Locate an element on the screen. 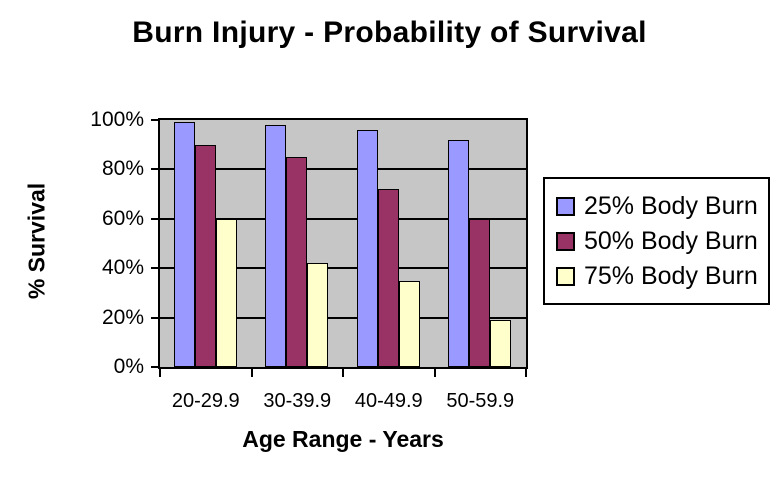 The height and width of the screenshot is (486, 779). legend-item-75-body-burn: 75% Body Burn is located at coordinates (662, 275).